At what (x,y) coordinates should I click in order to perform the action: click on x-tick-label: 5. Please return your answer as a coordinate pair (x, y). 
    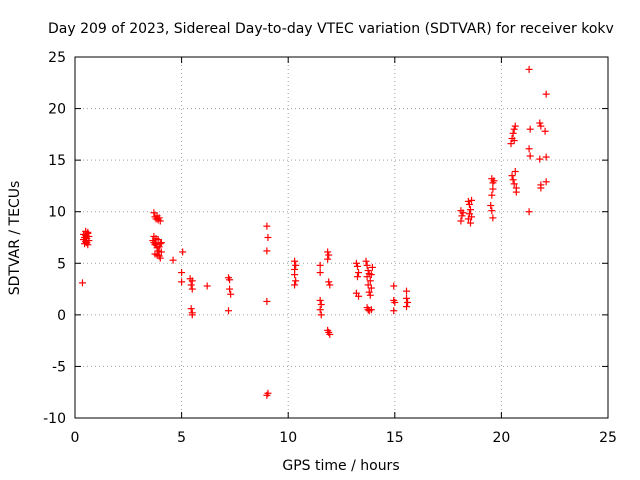
    Looking at the image, I should click on (181, 438).